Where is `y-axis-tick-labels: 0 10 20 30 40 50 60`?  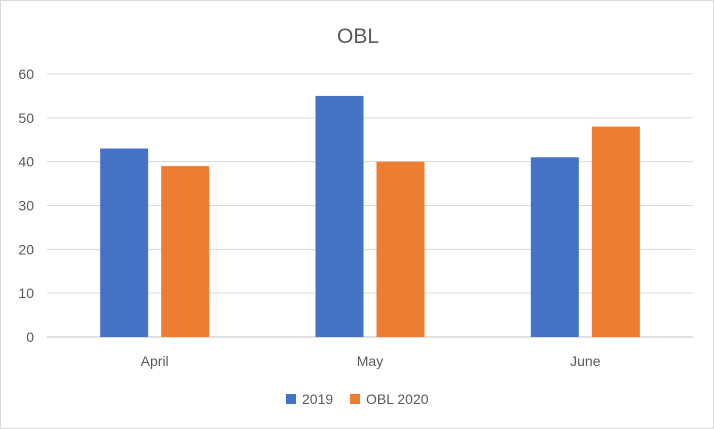
y-axis-tick-labels: 0 10 20 30 40 50 60 is located at coordinates (26, 205).